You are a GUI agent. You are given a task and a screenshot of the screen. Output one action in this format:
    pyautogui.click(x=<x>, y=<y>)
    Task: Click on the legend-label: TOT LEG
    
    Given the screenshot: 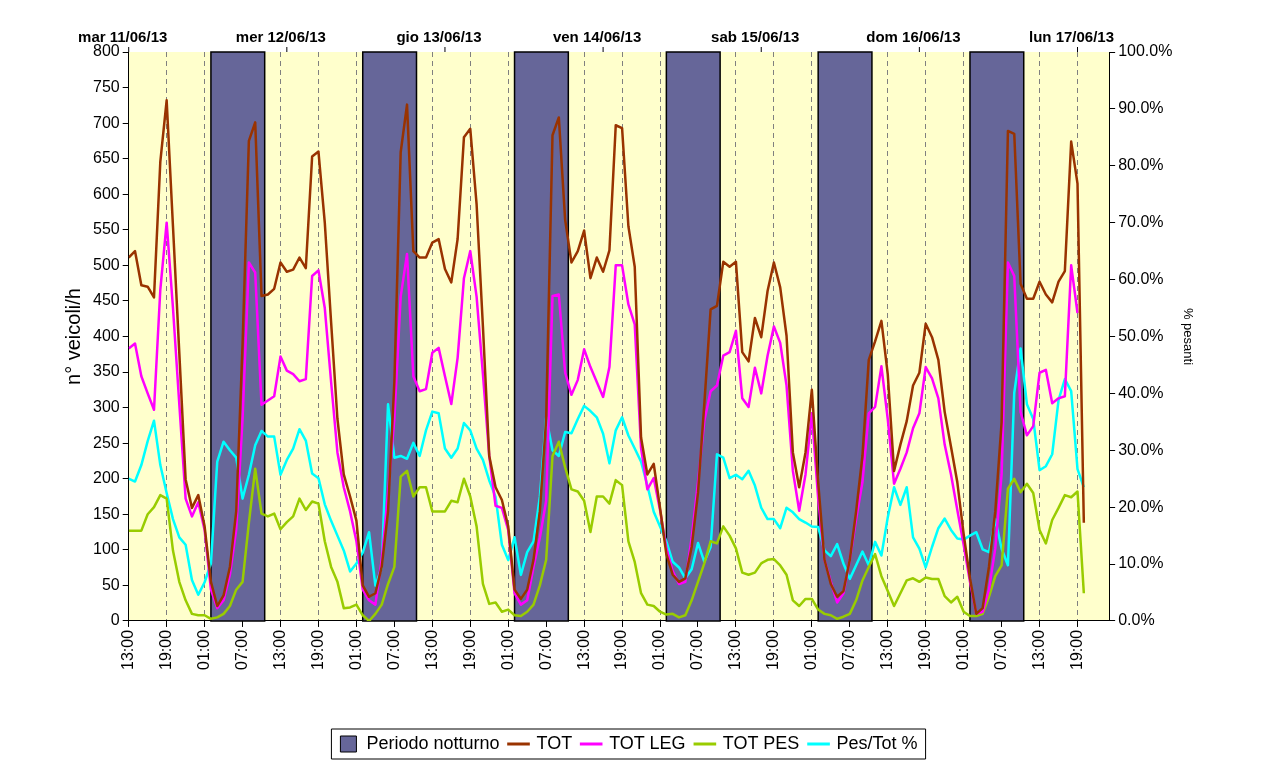 What is the action you would take?
    pyautogui.click(x=647, y=742)
    